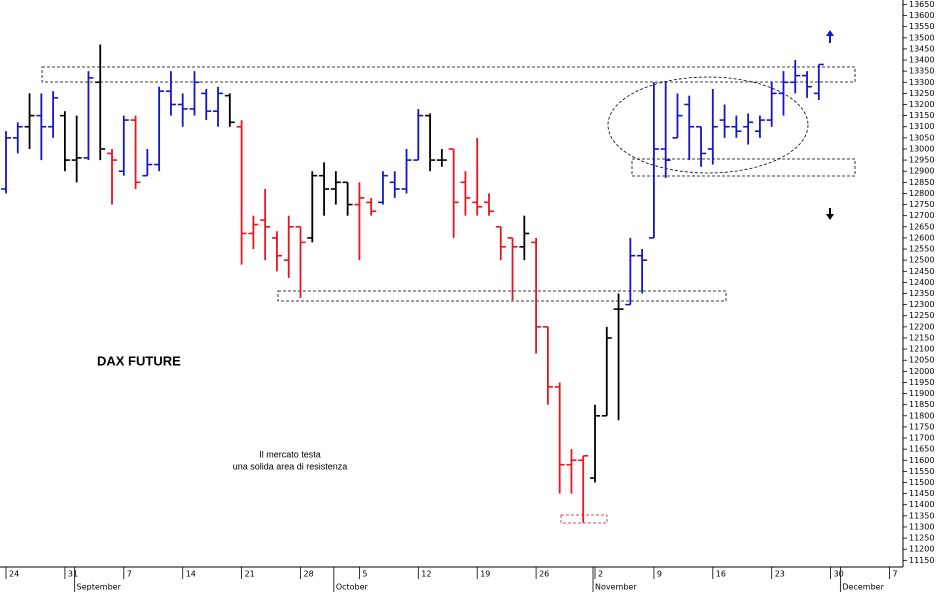 This screenshot has width=941, height=592. I want to click on x-tick-label: 5, so click(364, 574).